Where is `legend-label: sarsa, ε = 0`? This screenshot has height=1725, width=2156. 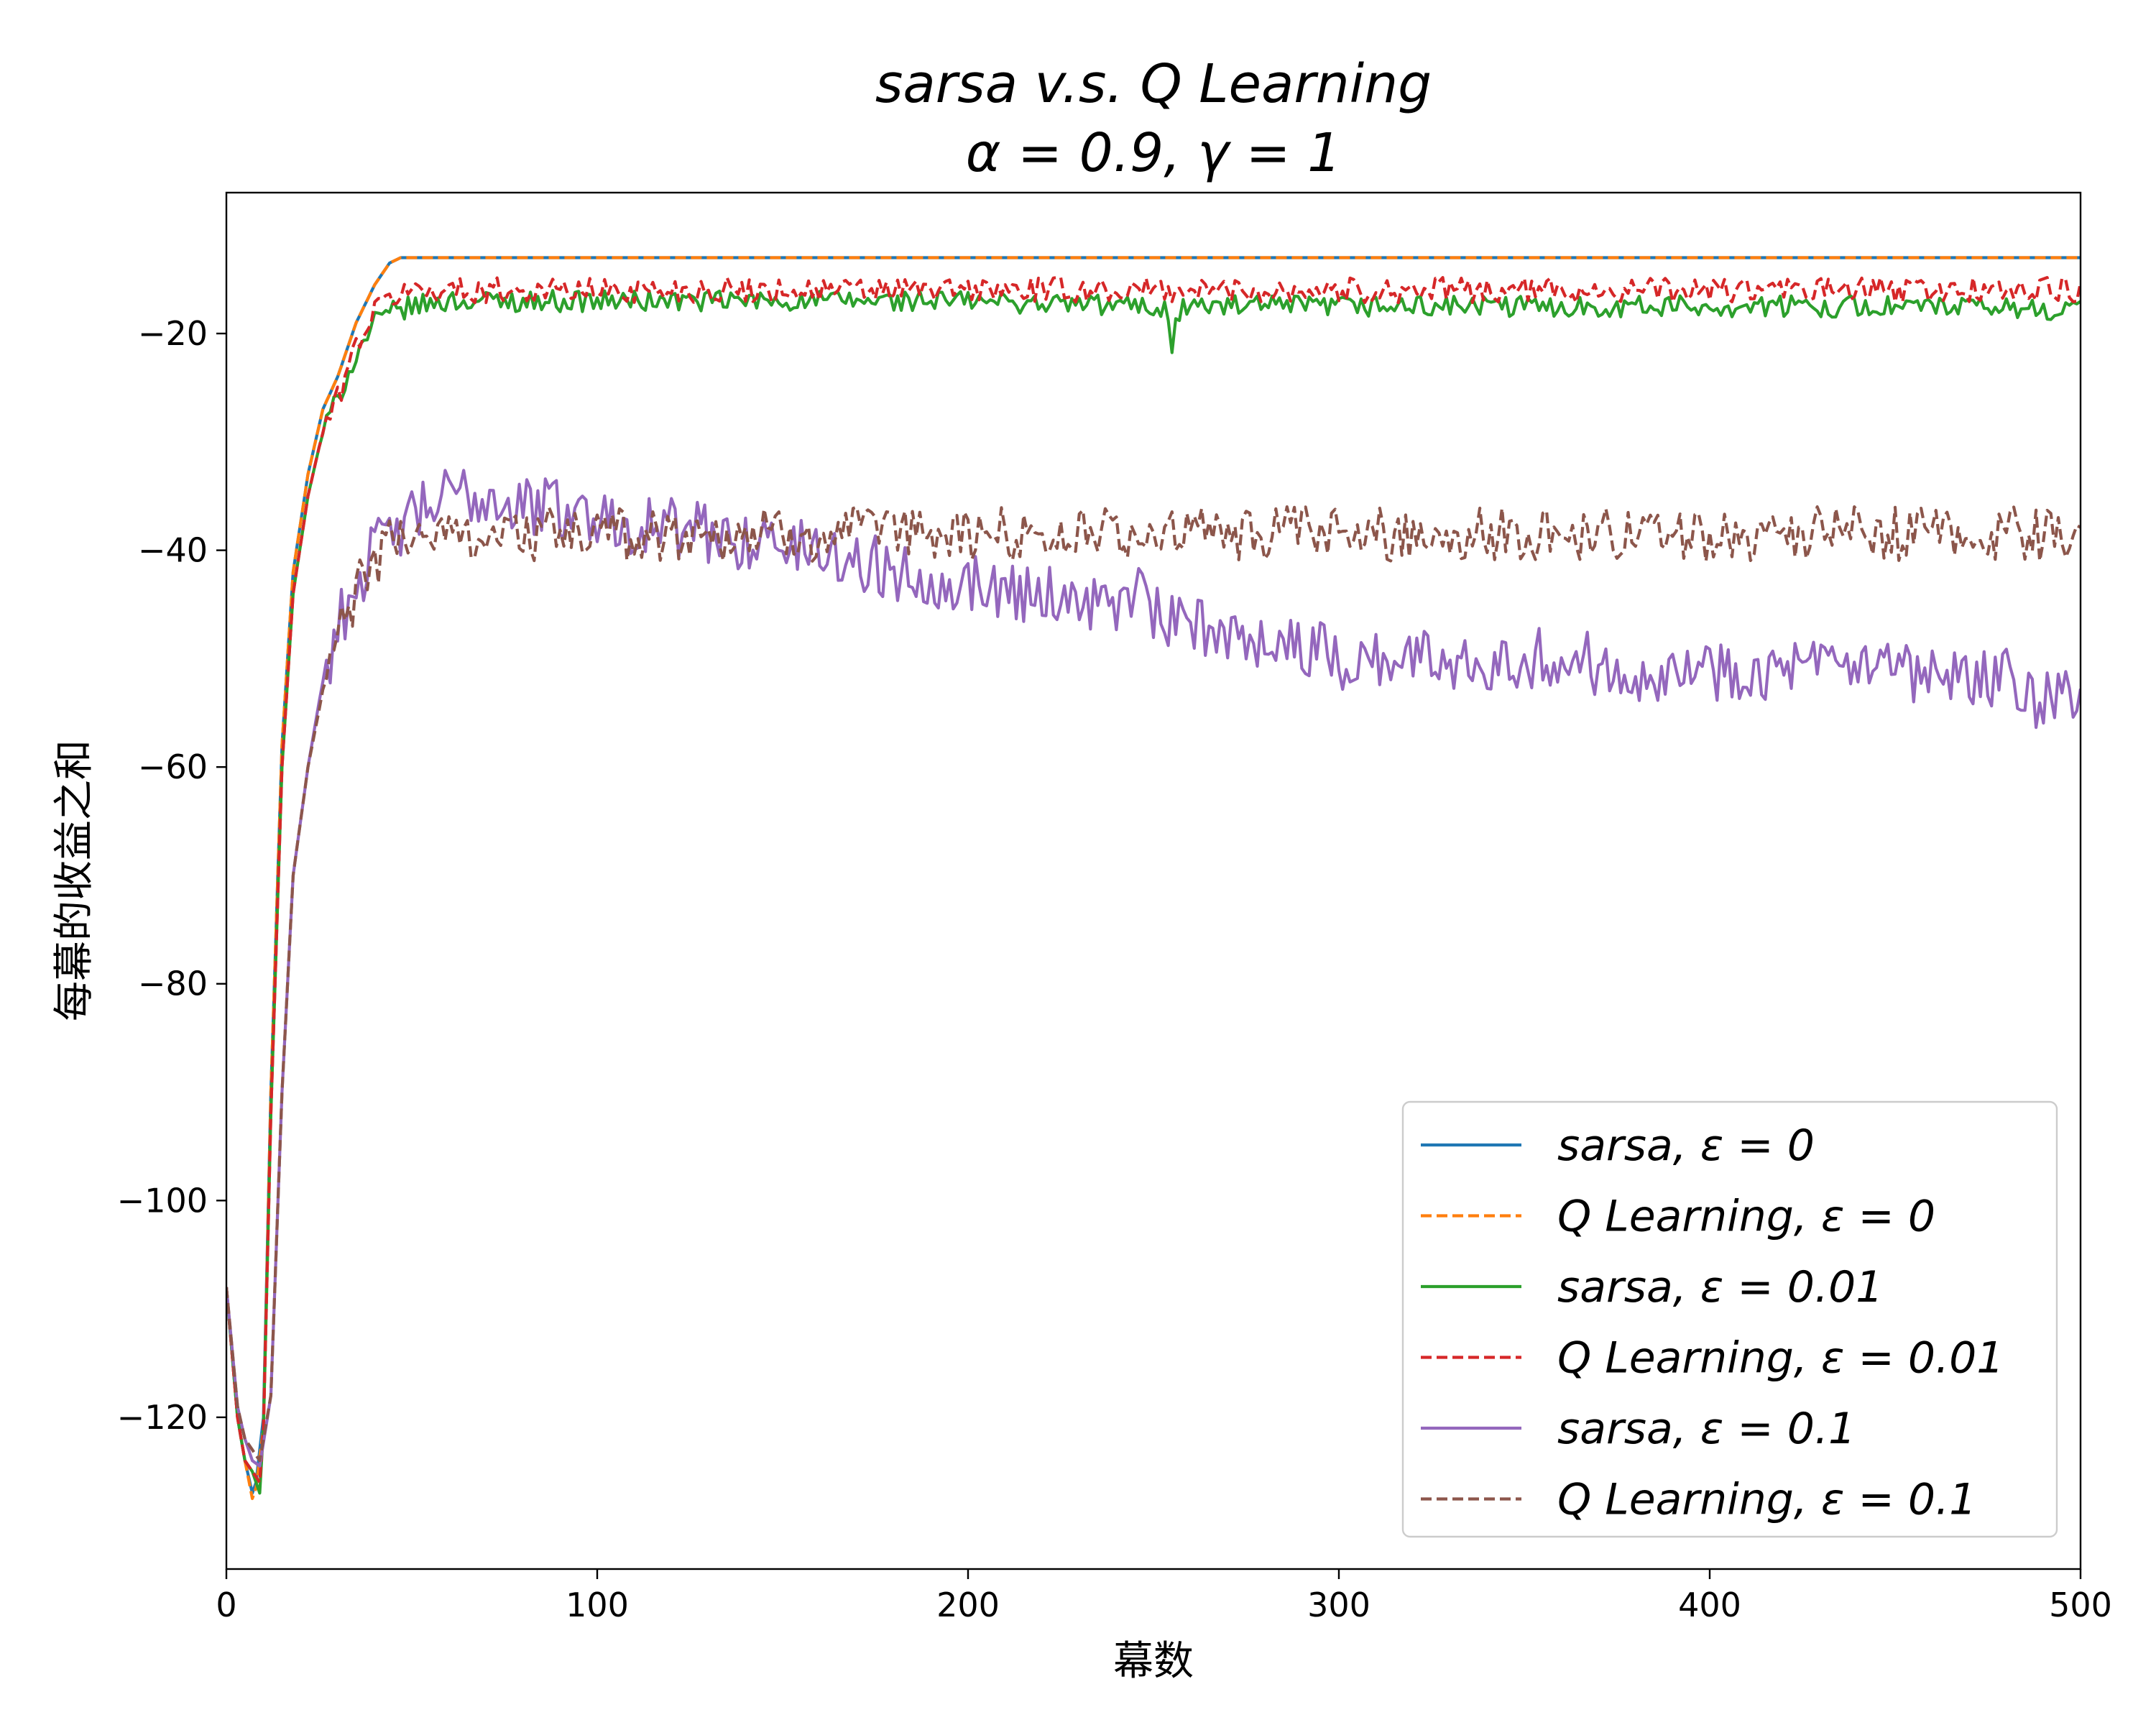
legend-label: sarsa, ε = 0 is located at coordinates (1686, 1146).